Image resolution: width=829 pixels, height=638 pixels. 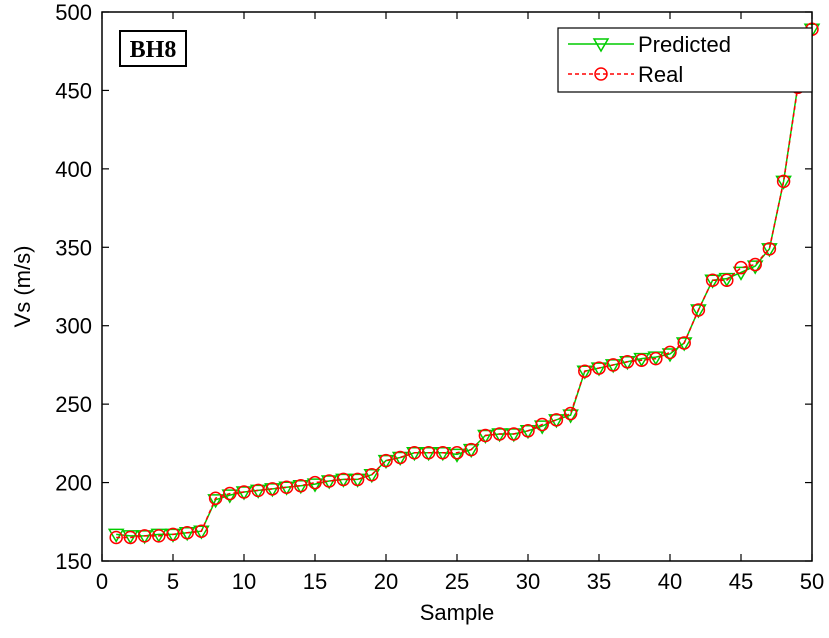 I want to click on annotation-box, so click(x=153, y=48).